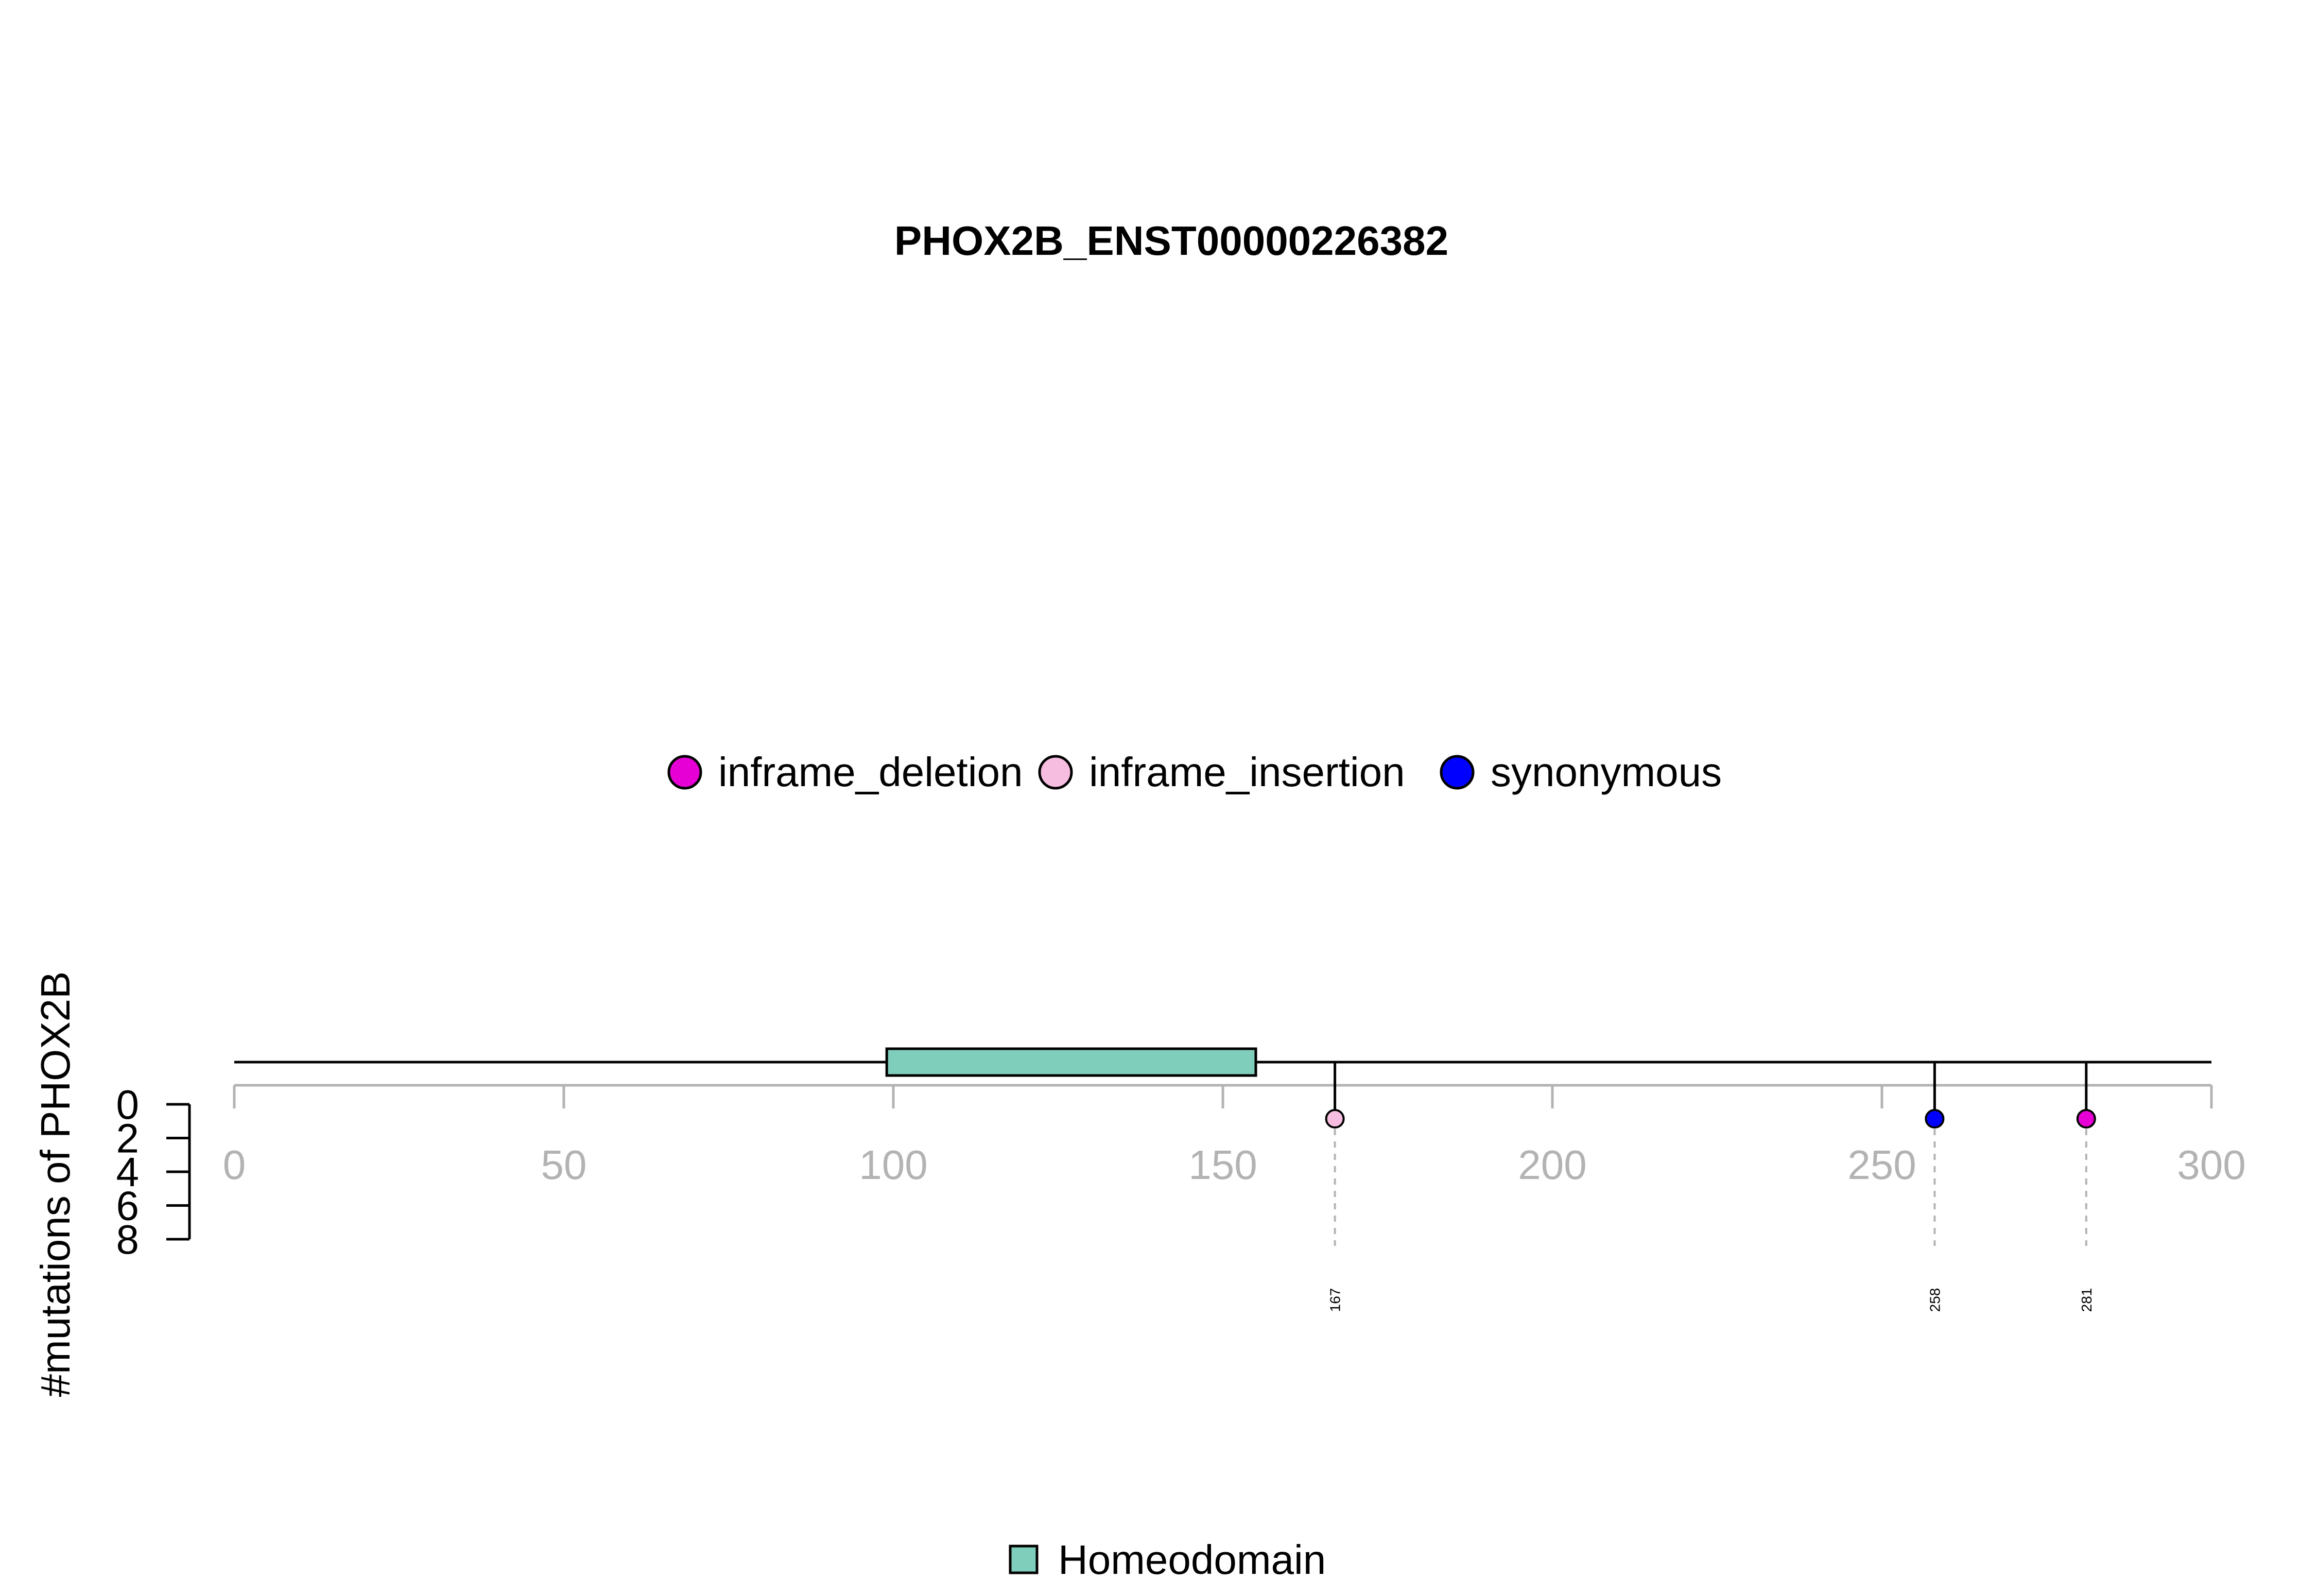  I want to click on chart-title: PHOX2B_ENST00000226382, so click(1171, 241).